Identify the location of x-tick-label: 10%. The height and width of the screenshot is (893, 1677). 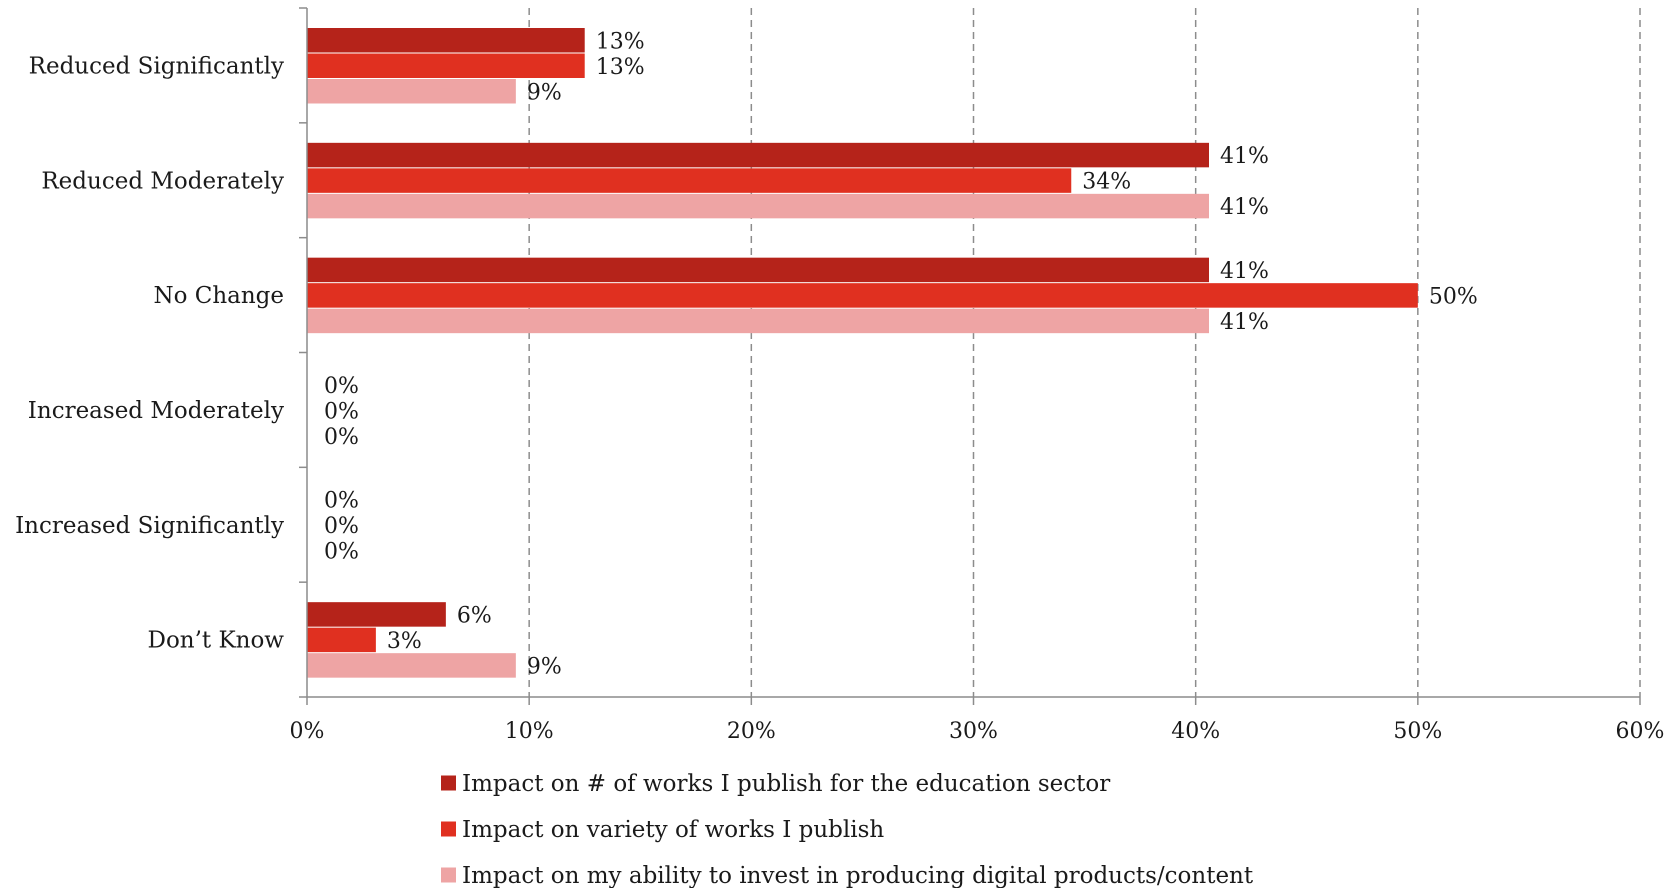
(529, 731).